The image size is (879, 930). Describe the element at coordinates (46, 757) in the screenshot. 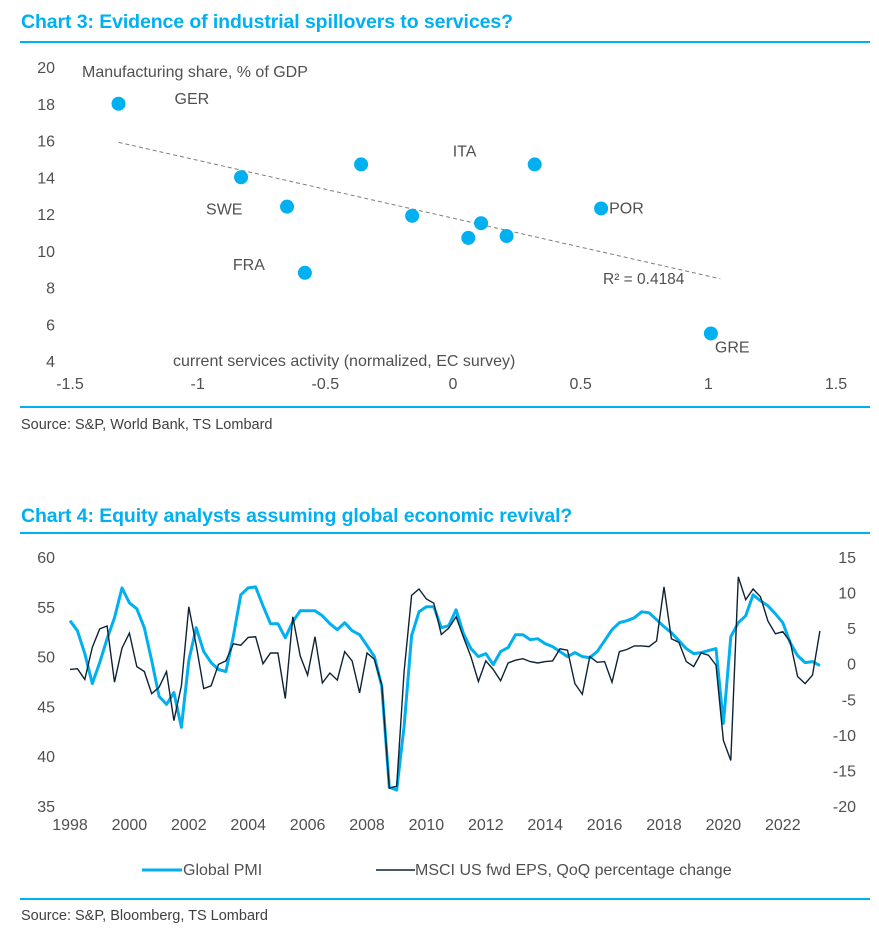

I see `left-y-tick-label: 40` at that location.